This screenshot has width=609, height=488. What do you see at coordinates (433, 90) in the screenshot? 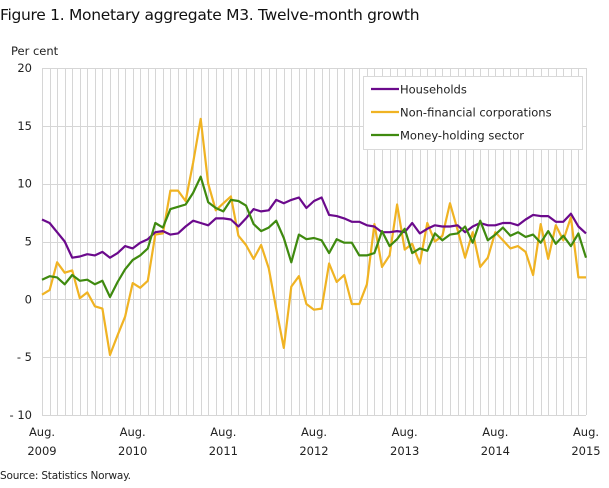
I see `legend-label: Households` at bounding box center [433, 90].